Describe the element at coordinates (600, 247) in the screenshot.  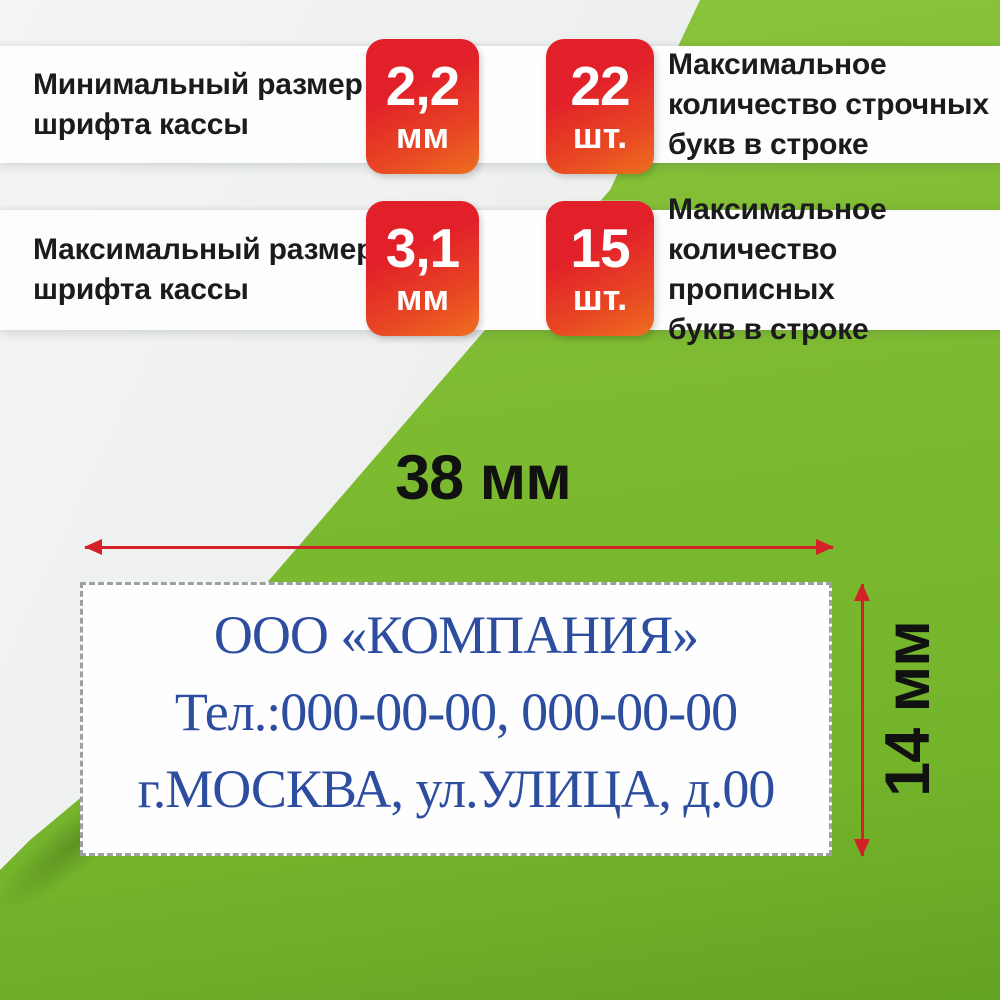
I see `badge-value: 15` at that location.